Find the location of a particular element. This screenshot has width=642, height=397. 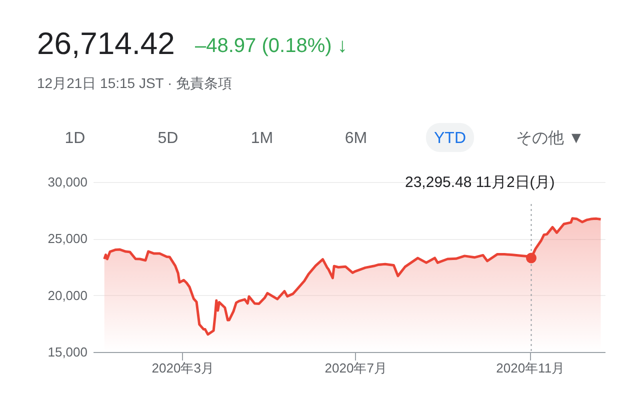

text: 6M is located at coordinates (356, 138).